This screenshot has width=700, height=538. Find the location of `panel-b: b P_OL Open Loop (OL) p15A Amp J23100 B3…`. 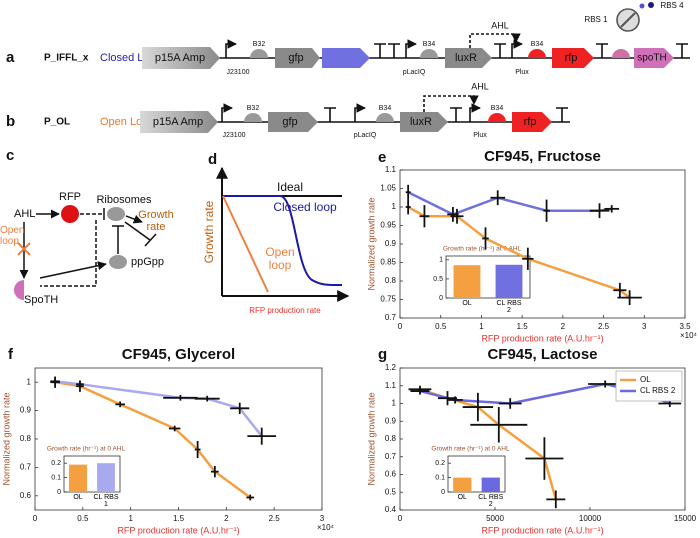

panel-b: b P_OL Open Loop (OL) p15A Amp J23100 B3… is located at coordinates (288, 110).